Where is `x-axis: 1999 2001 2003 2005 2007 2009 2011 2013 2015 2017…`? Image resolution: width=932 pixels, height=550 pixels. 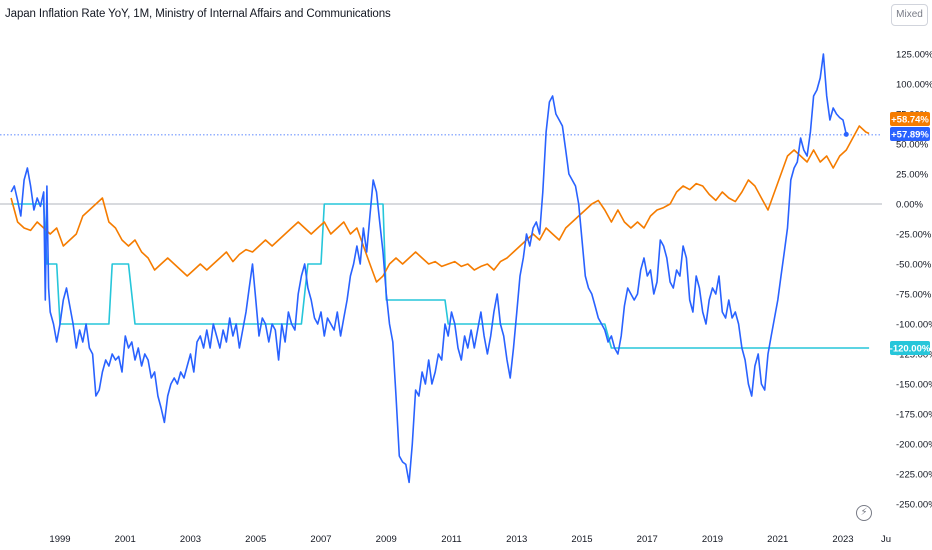
x-axis: 1999 2001 2003 2005 2007 2009 2011 2013 2015 2017… is located at coordinates (470, 539).